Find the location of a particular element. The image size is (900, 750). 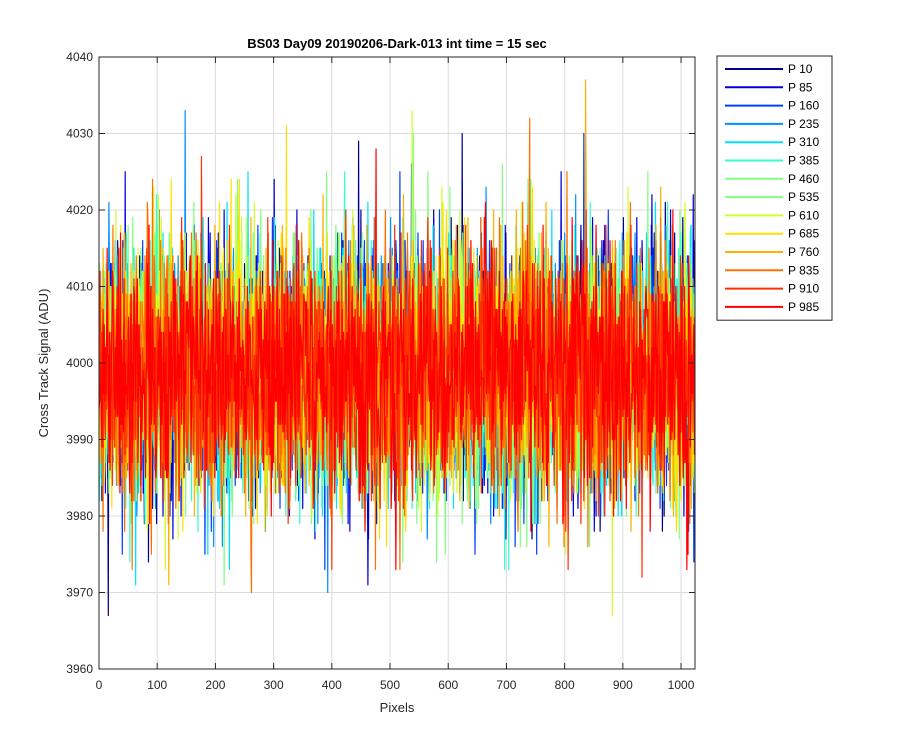

legend-label: P 685 is located at coordinates (803, 234).